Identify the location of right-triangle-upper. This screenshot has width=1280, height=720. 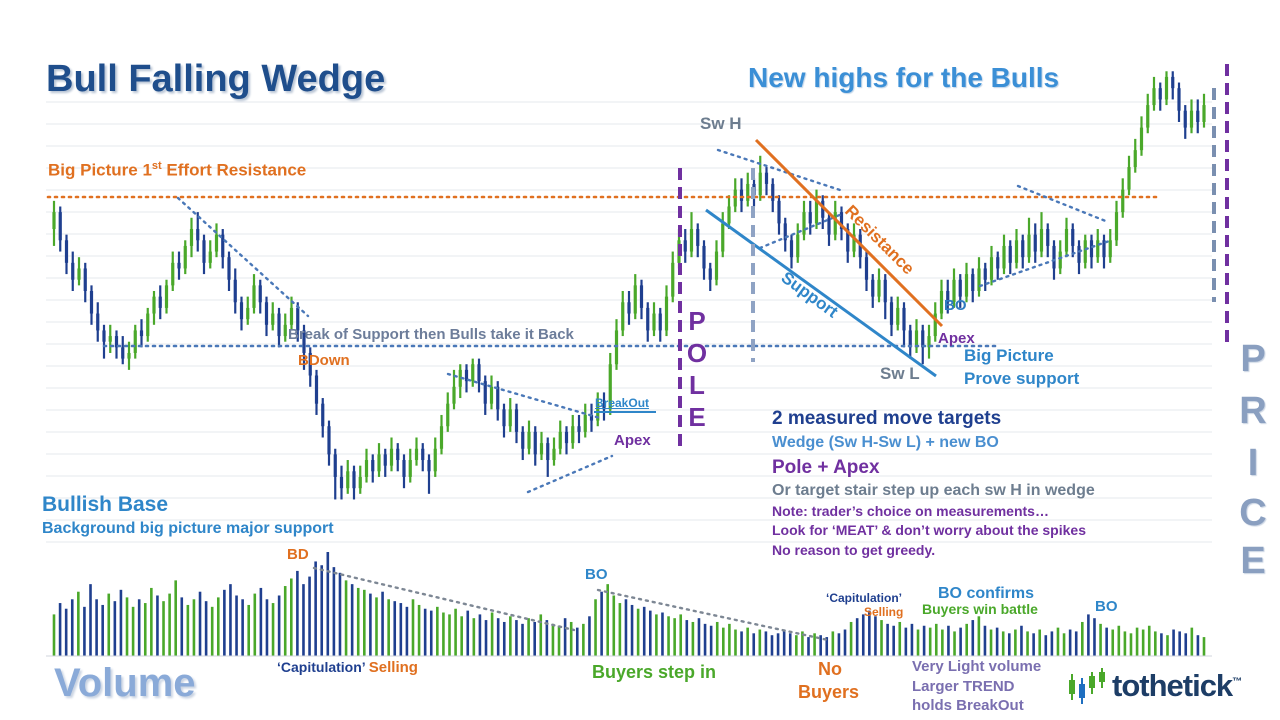
(1063, 204).